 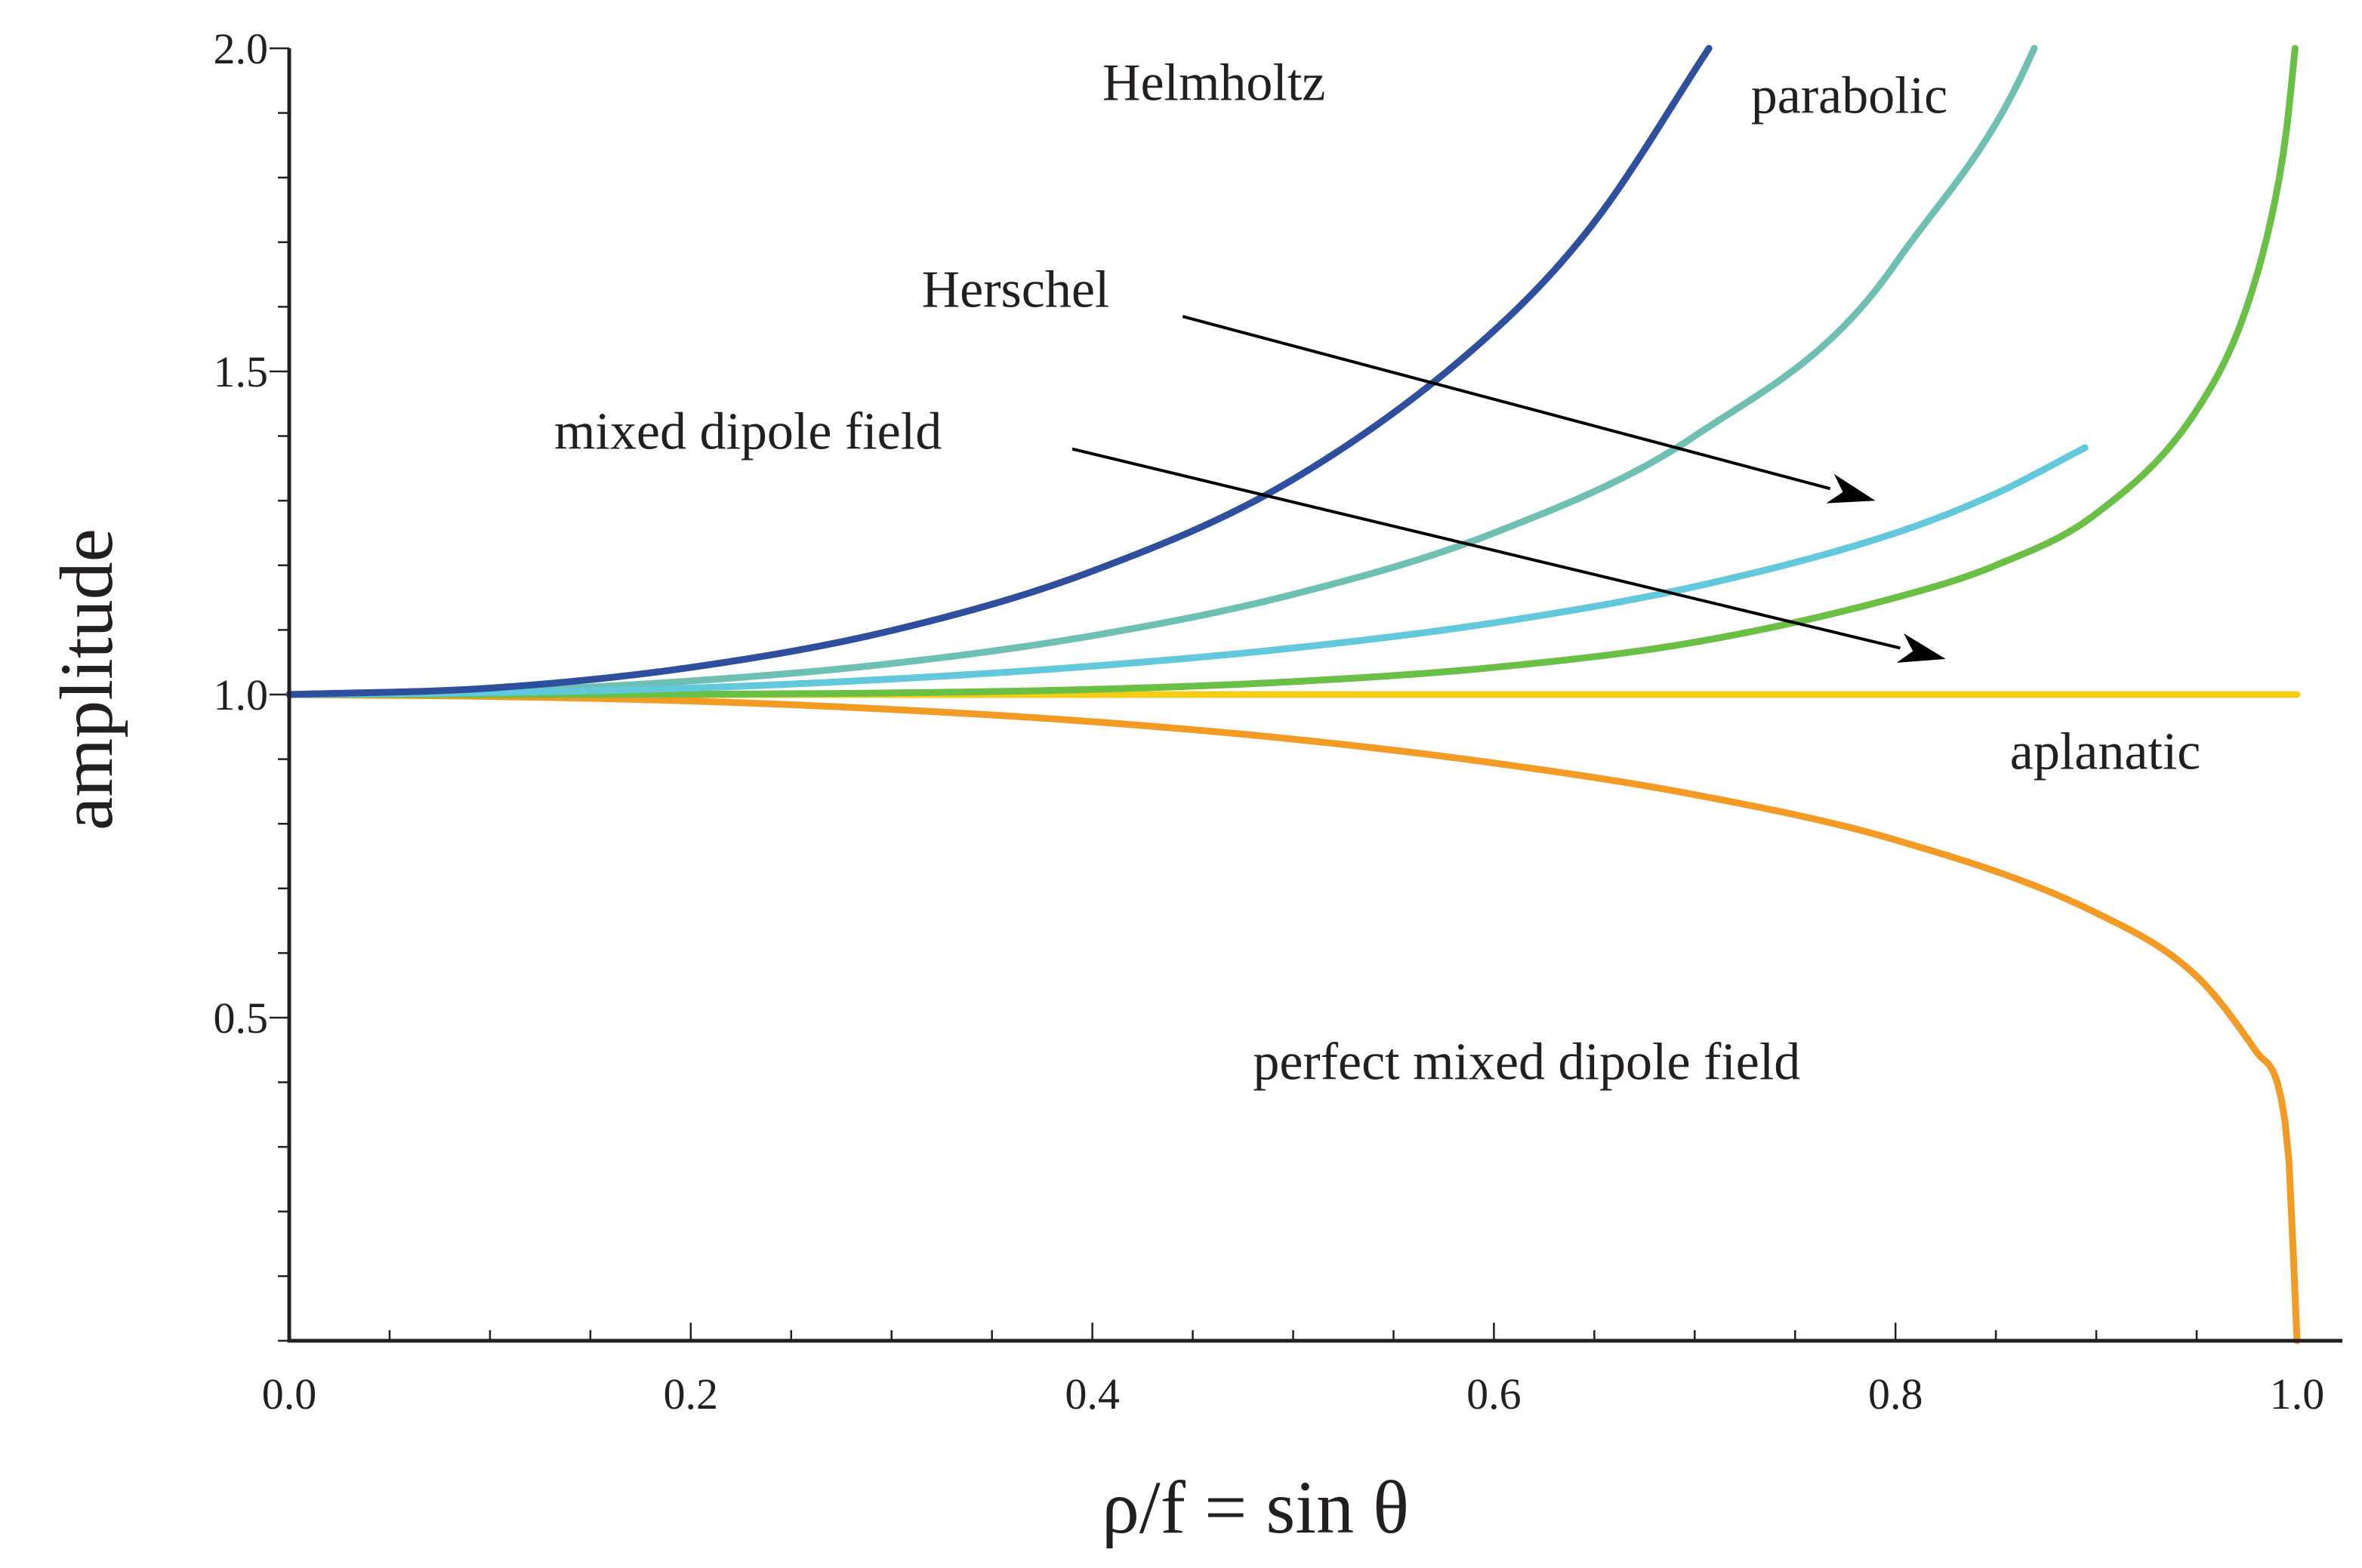 What do you see at coordinates (1506, 403) in the screenshot?
I see `arrow-herschel` at bounding box center [1506, 403].